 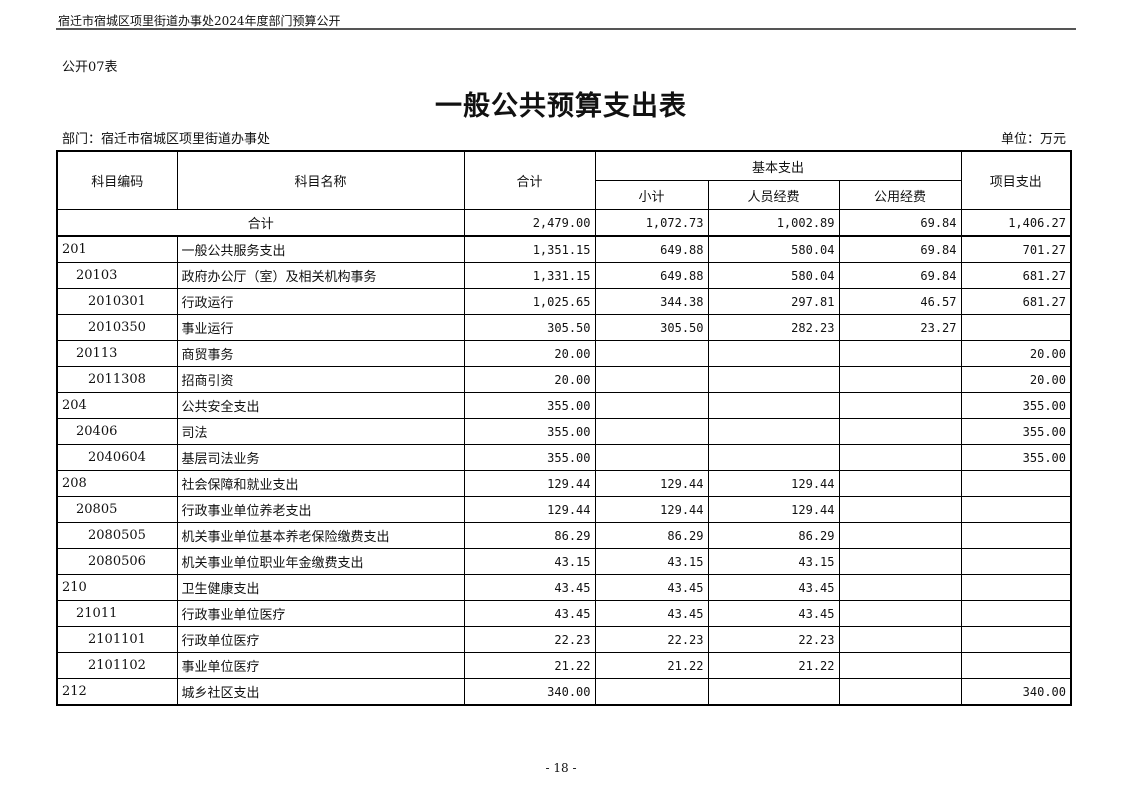 What do you see at coordinates (320, 665) in the screenshot?
I see `cell-name: 事业单位医疗` at bounding box center [320, 665].